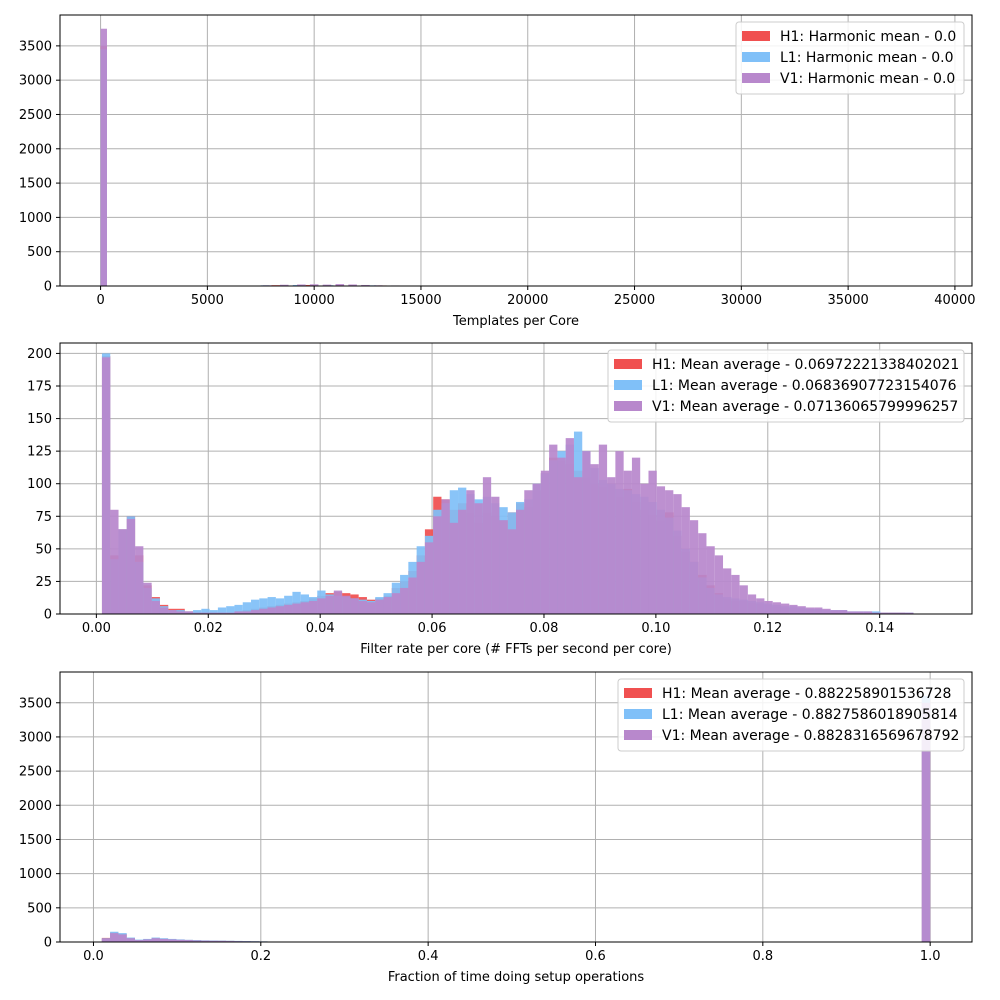 This screenshot has height=1000, width=1000. Describe the element at coordinates (35, 115) in the screenshot. I see `y-tick-label: 2500` at that location.